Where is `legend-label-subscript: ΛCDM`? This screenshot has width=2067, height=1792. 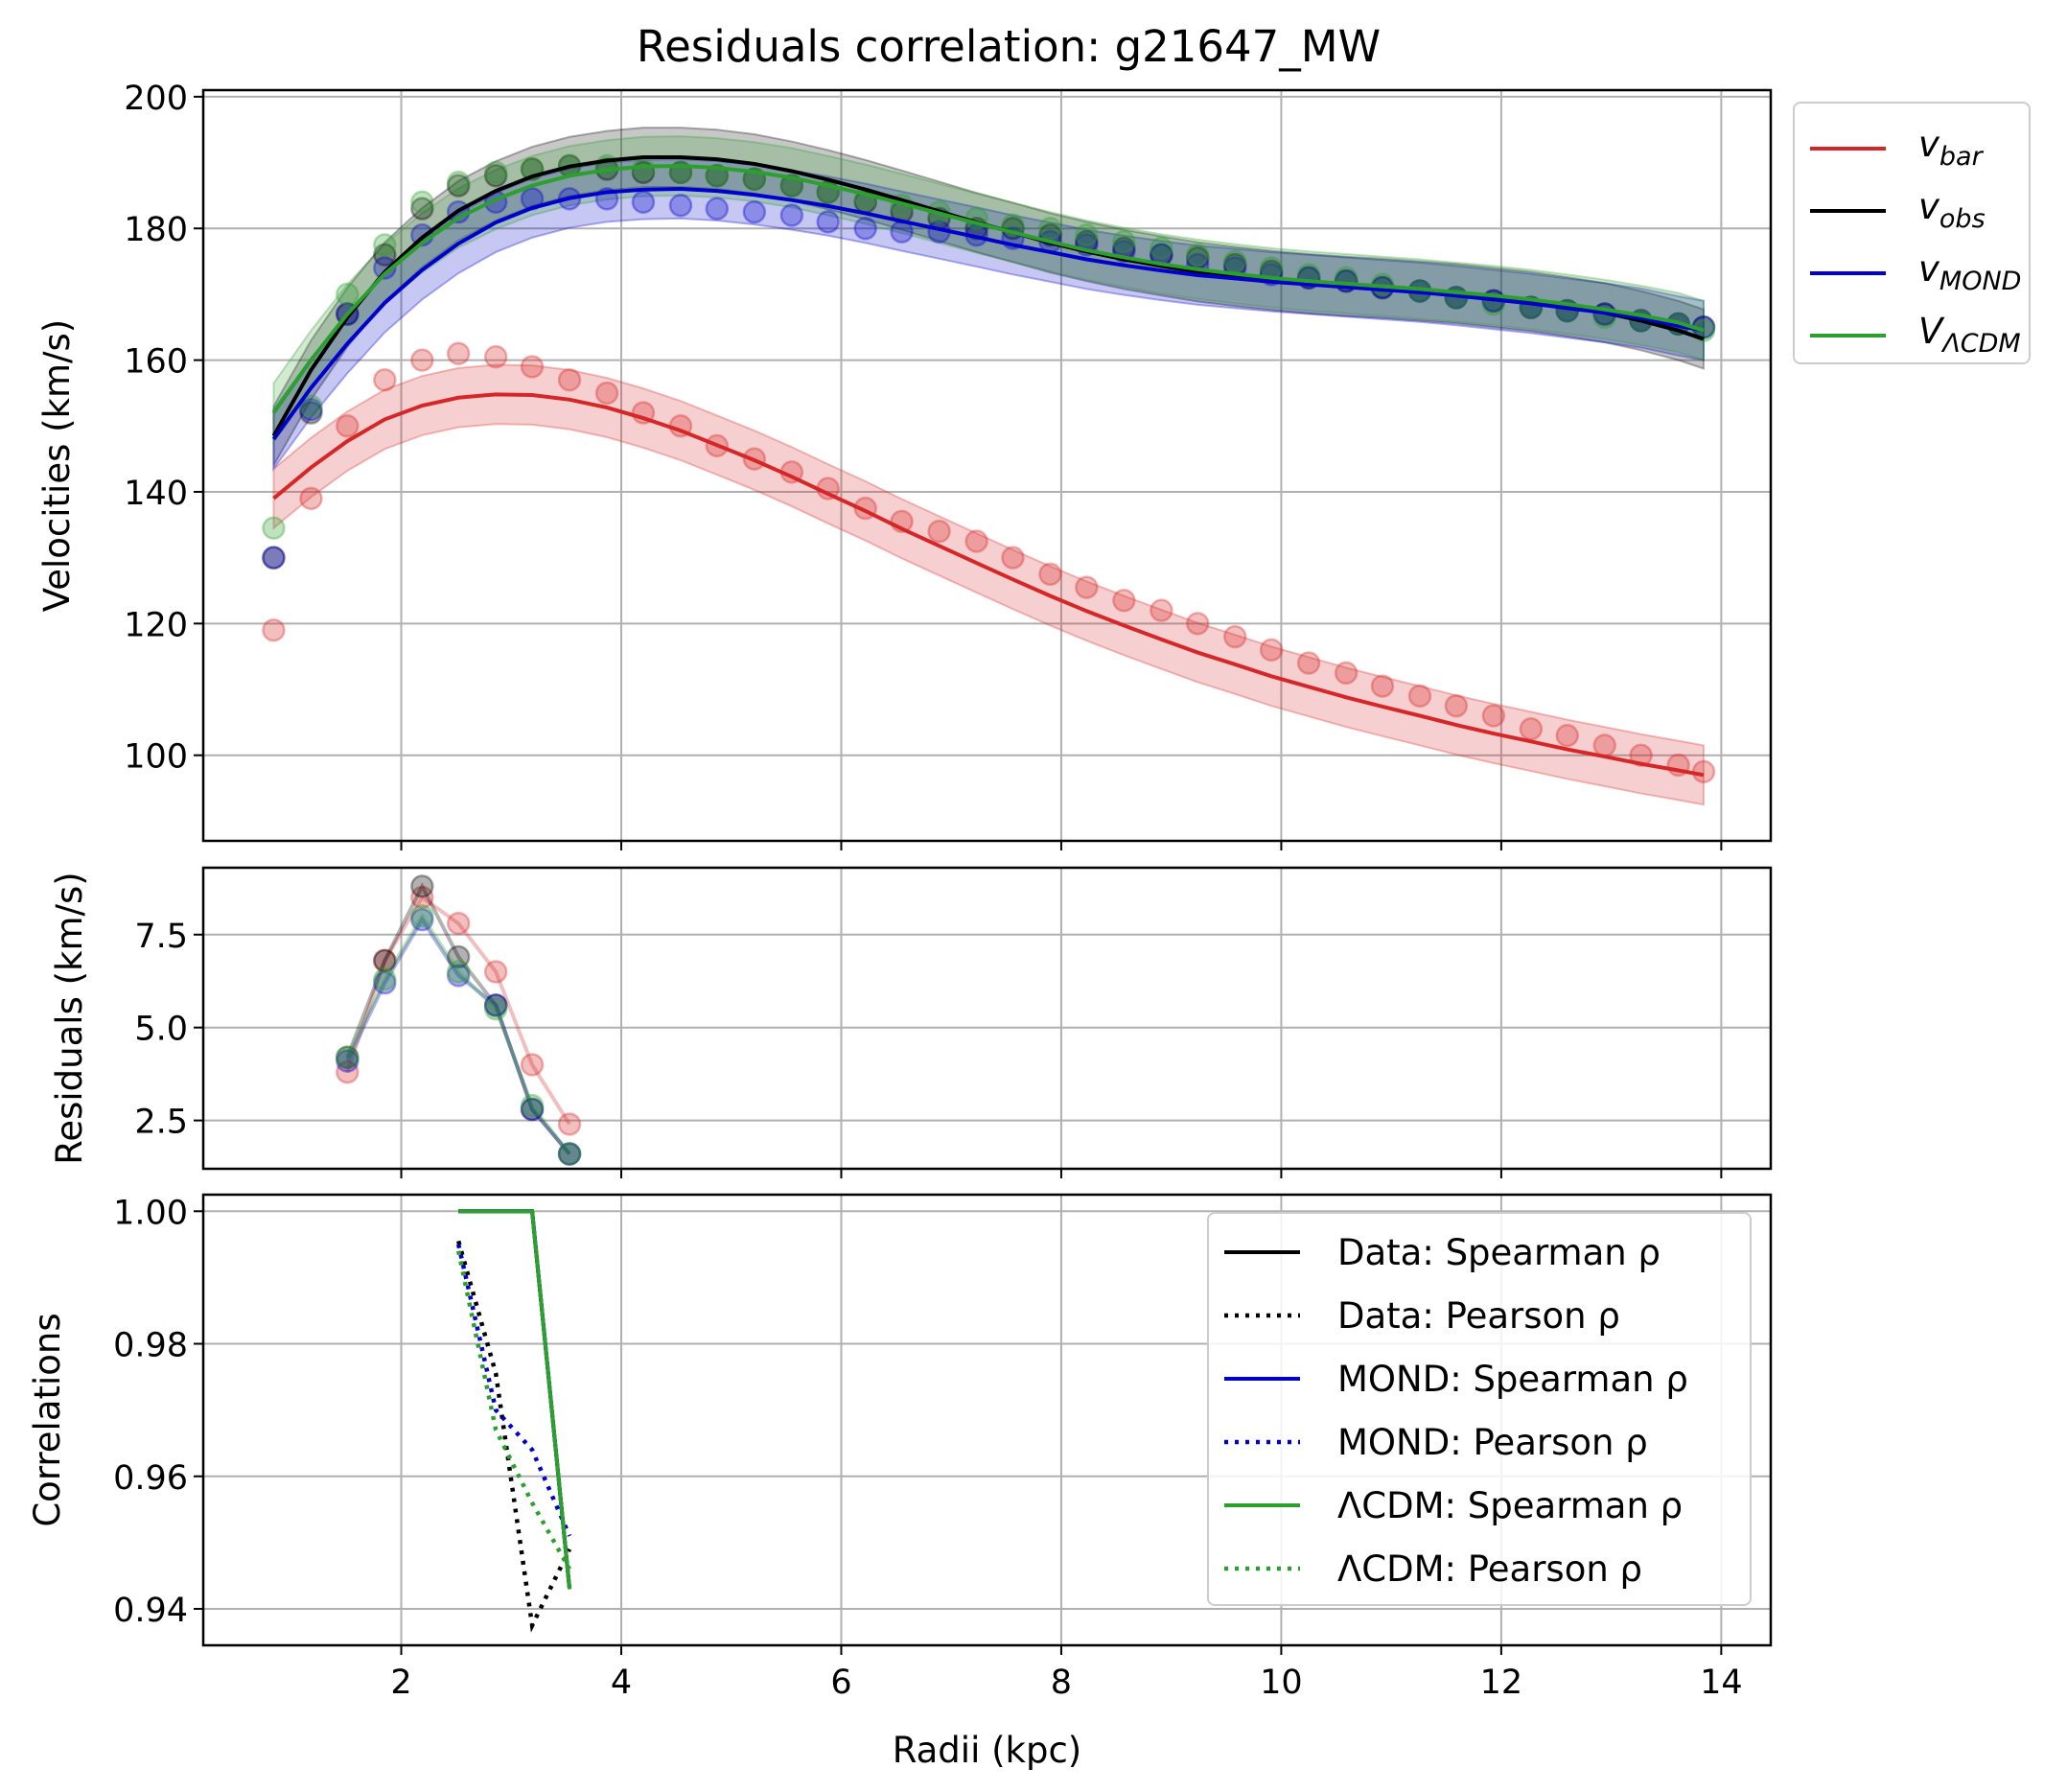 legend-label-subscript: ΛCDM is located at coordinates (1980, 344).